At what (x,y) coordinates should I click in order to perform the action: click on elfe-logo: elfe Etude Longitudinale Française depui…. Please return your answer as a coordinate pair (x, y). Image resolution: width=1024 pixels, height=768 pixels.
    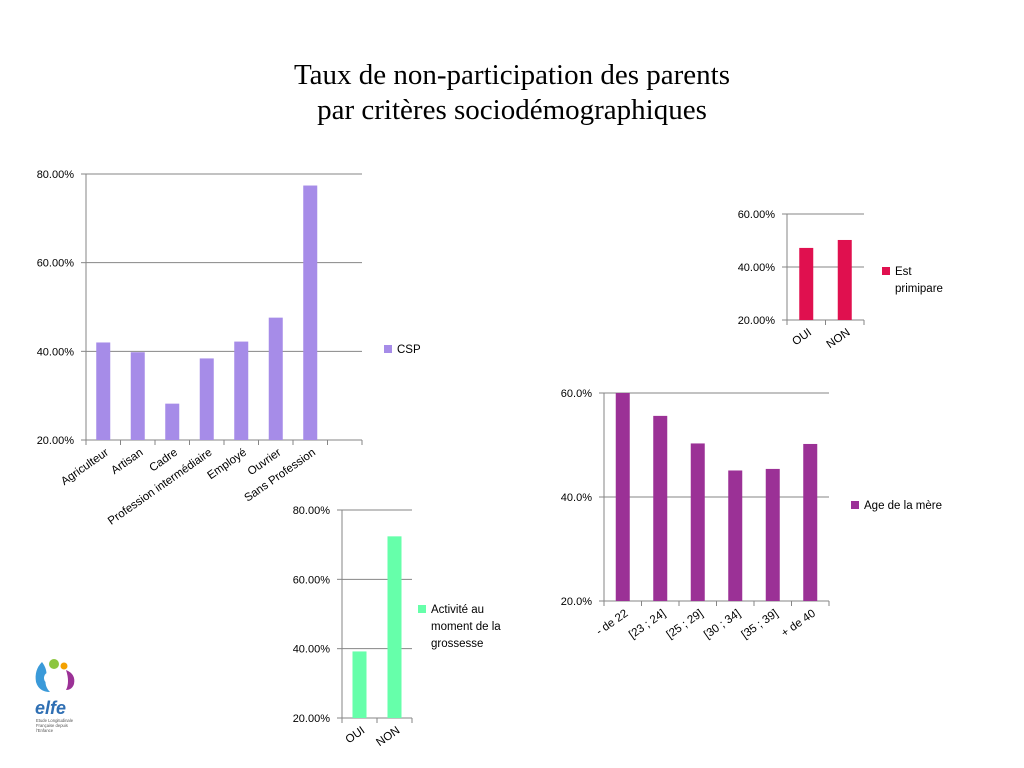
    Looking at the image, I should click on (60, 697).